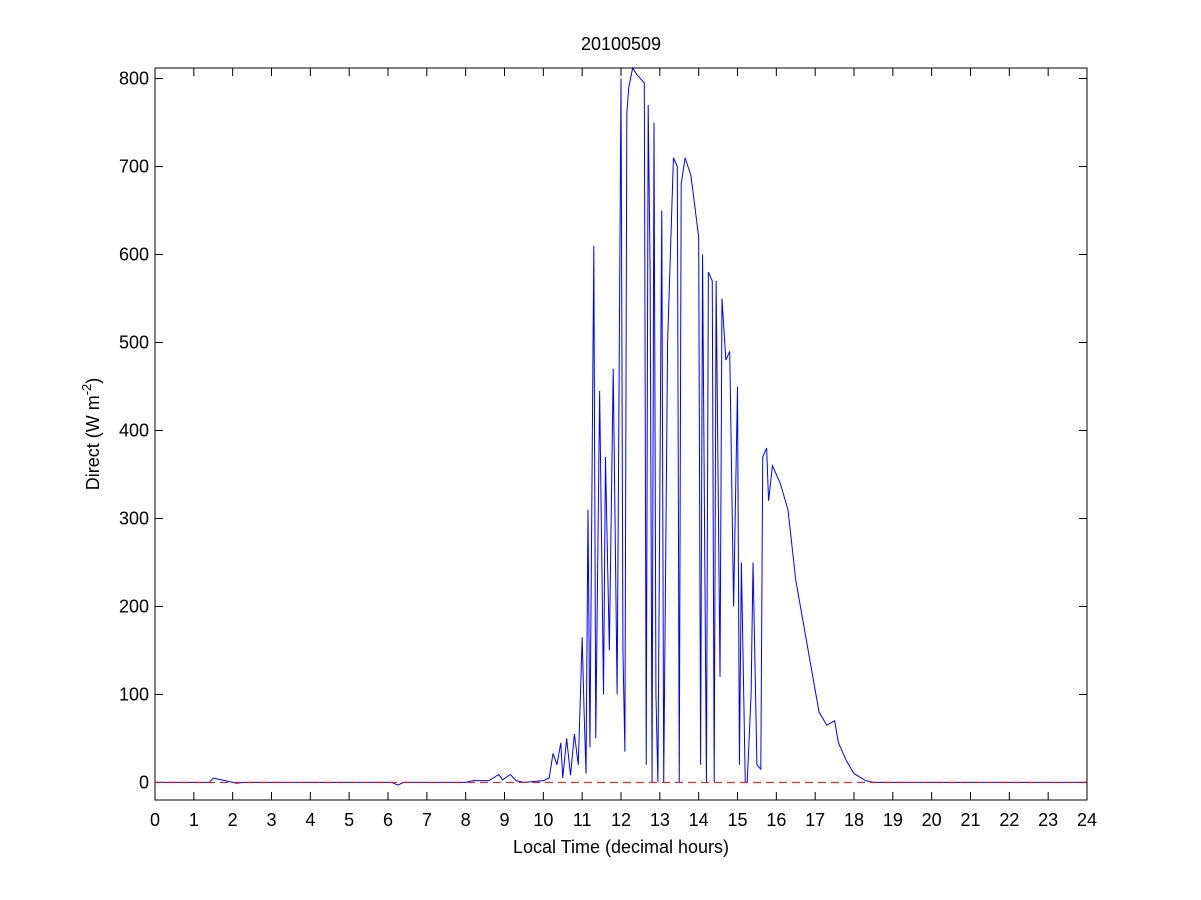 This screenshot has height=900, width=1201. Describe the element at coordinates (1087, 820) in the screenshot. I see `x-tick-label: 24` at that location.